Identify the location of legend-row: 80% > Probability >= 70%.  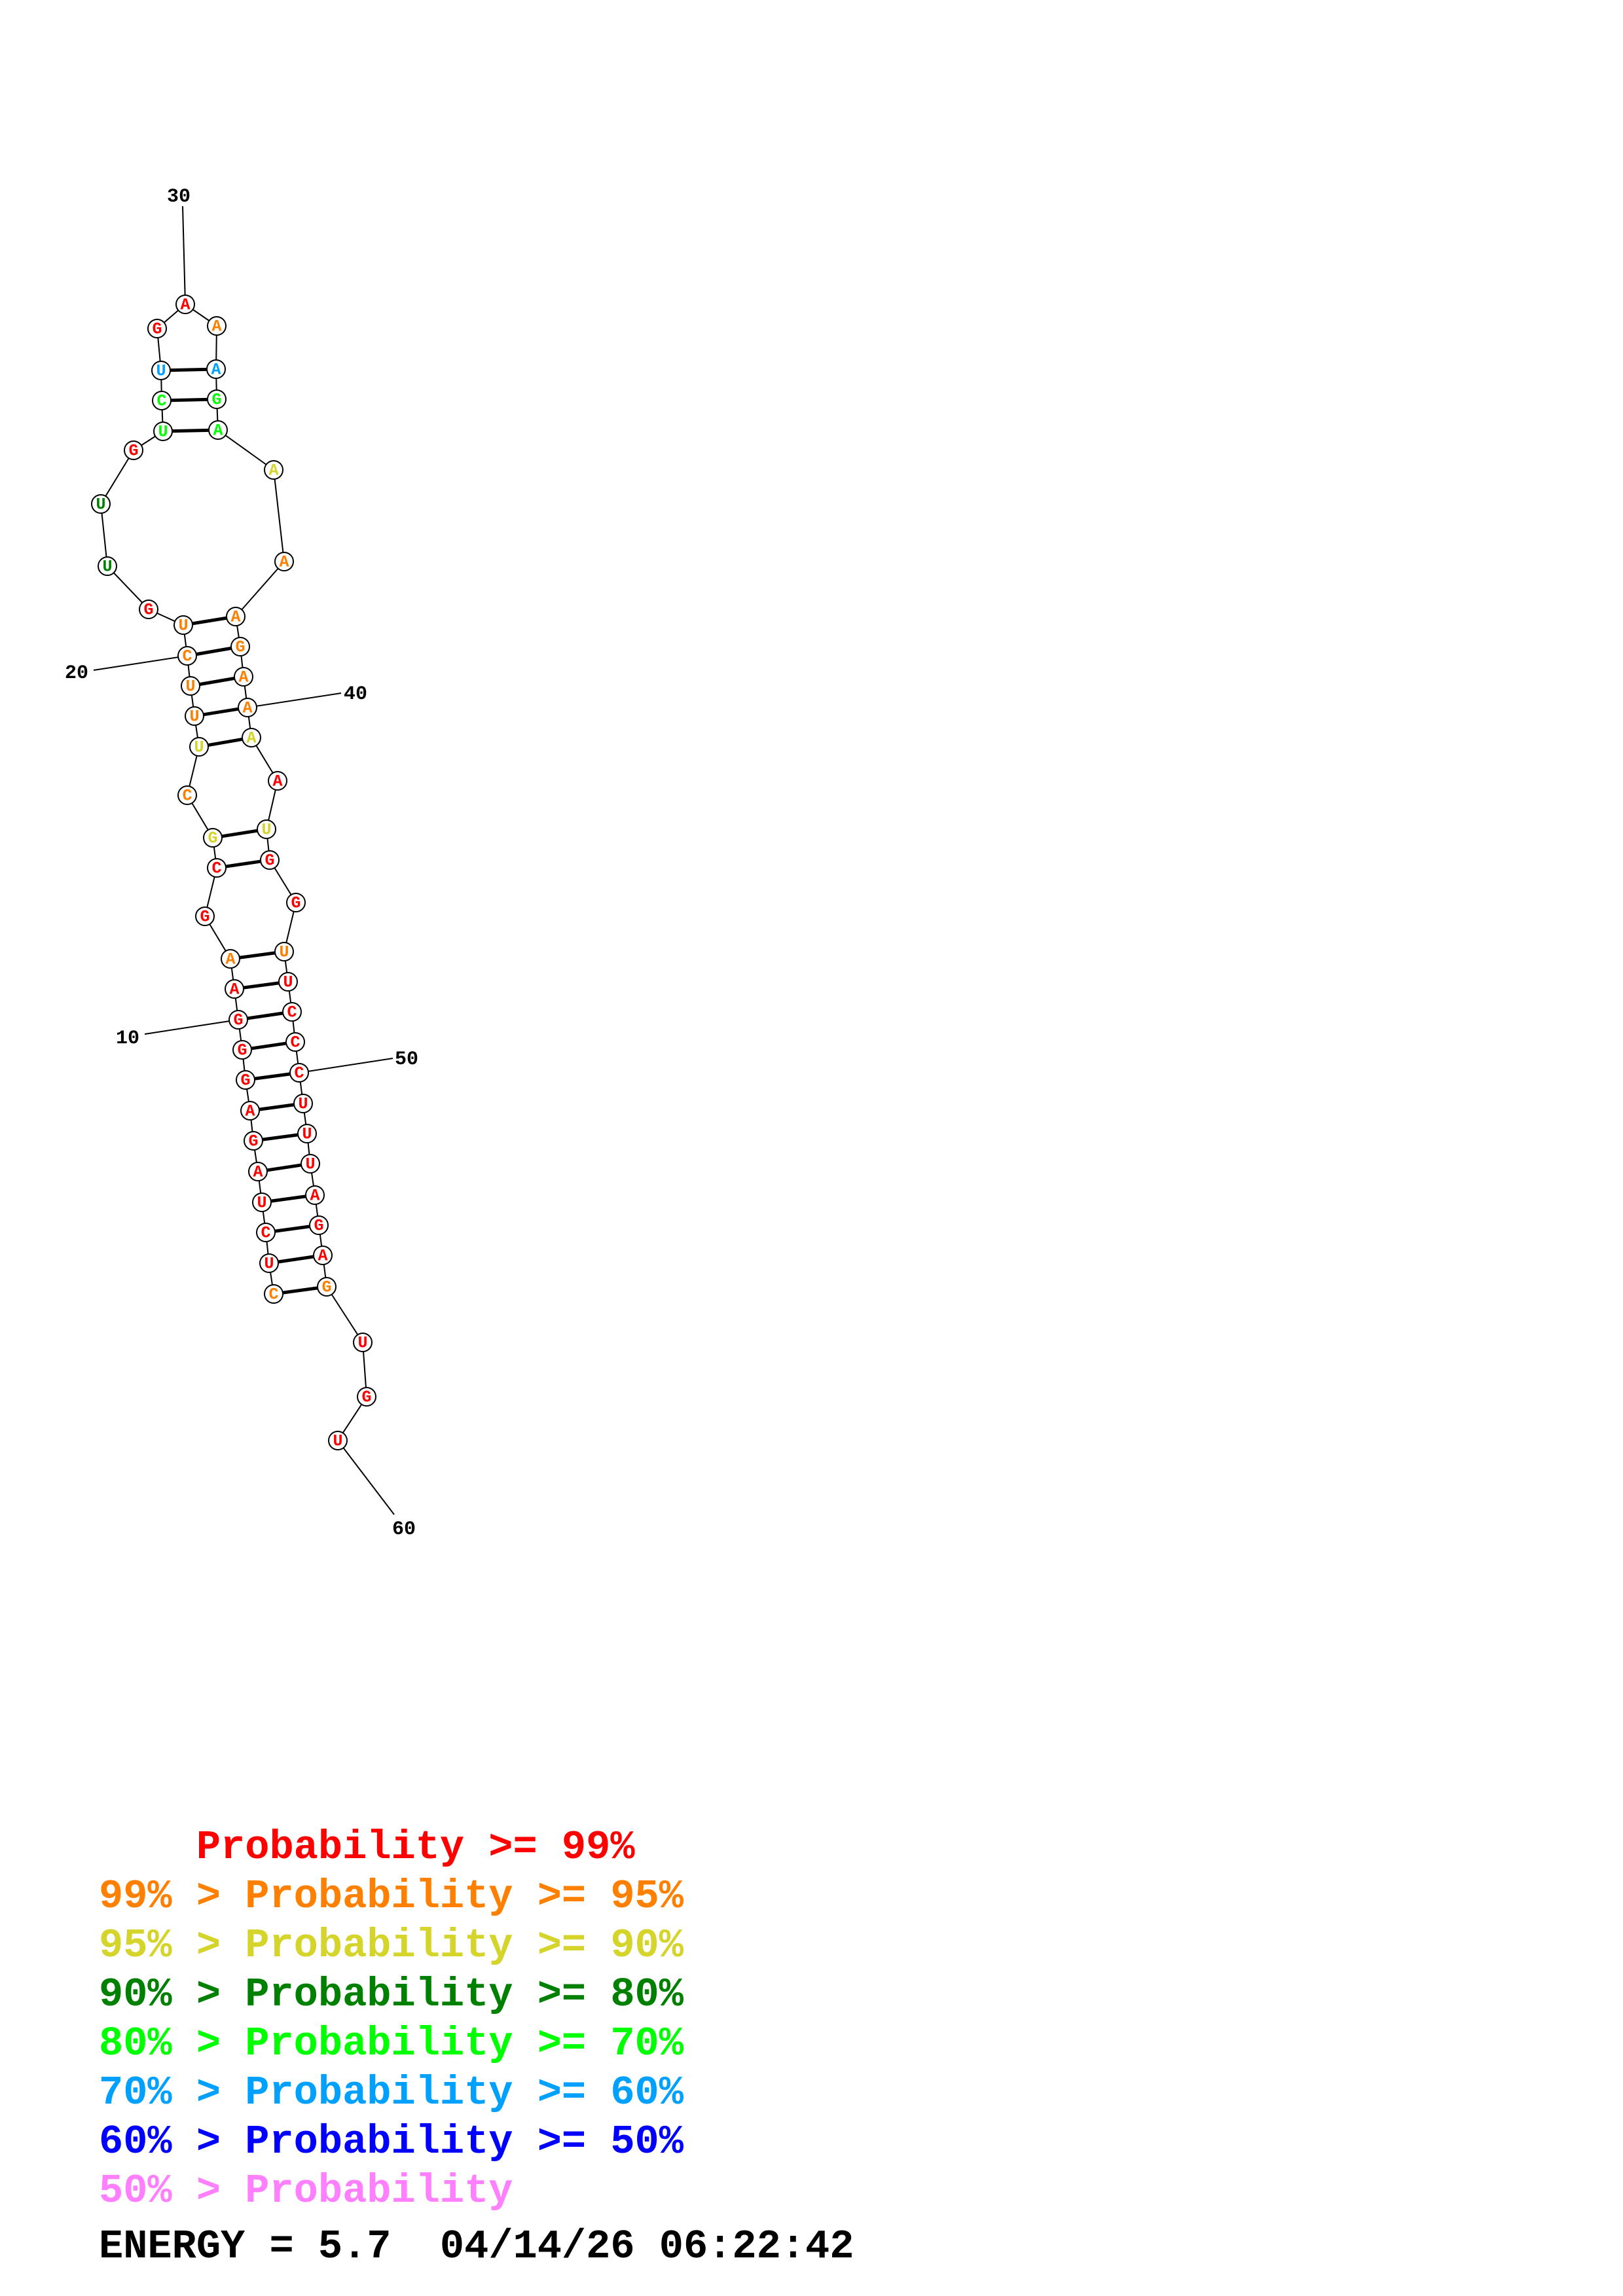
(391, 2043).